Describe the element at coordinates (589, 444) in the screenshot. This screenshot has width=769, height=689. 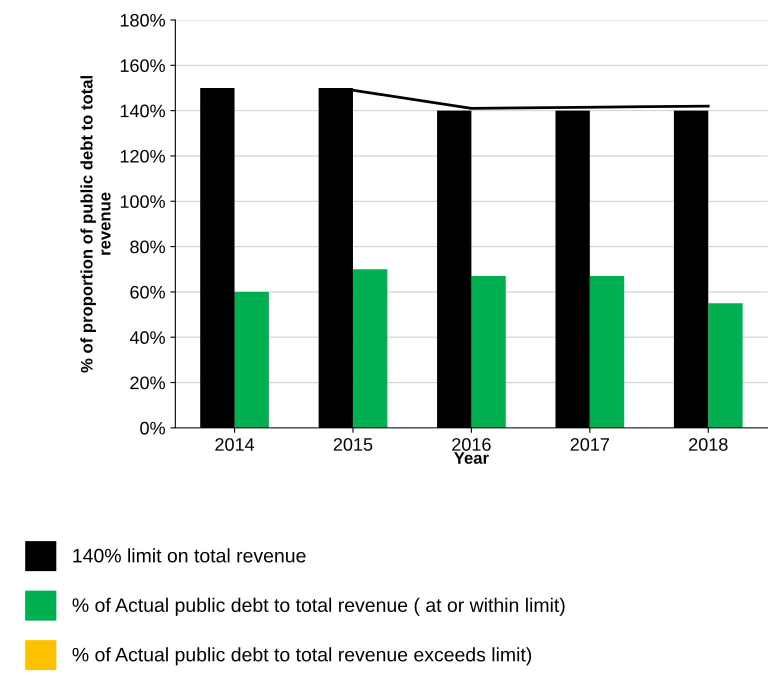
I see `x-tick-label: 2017` at that location.